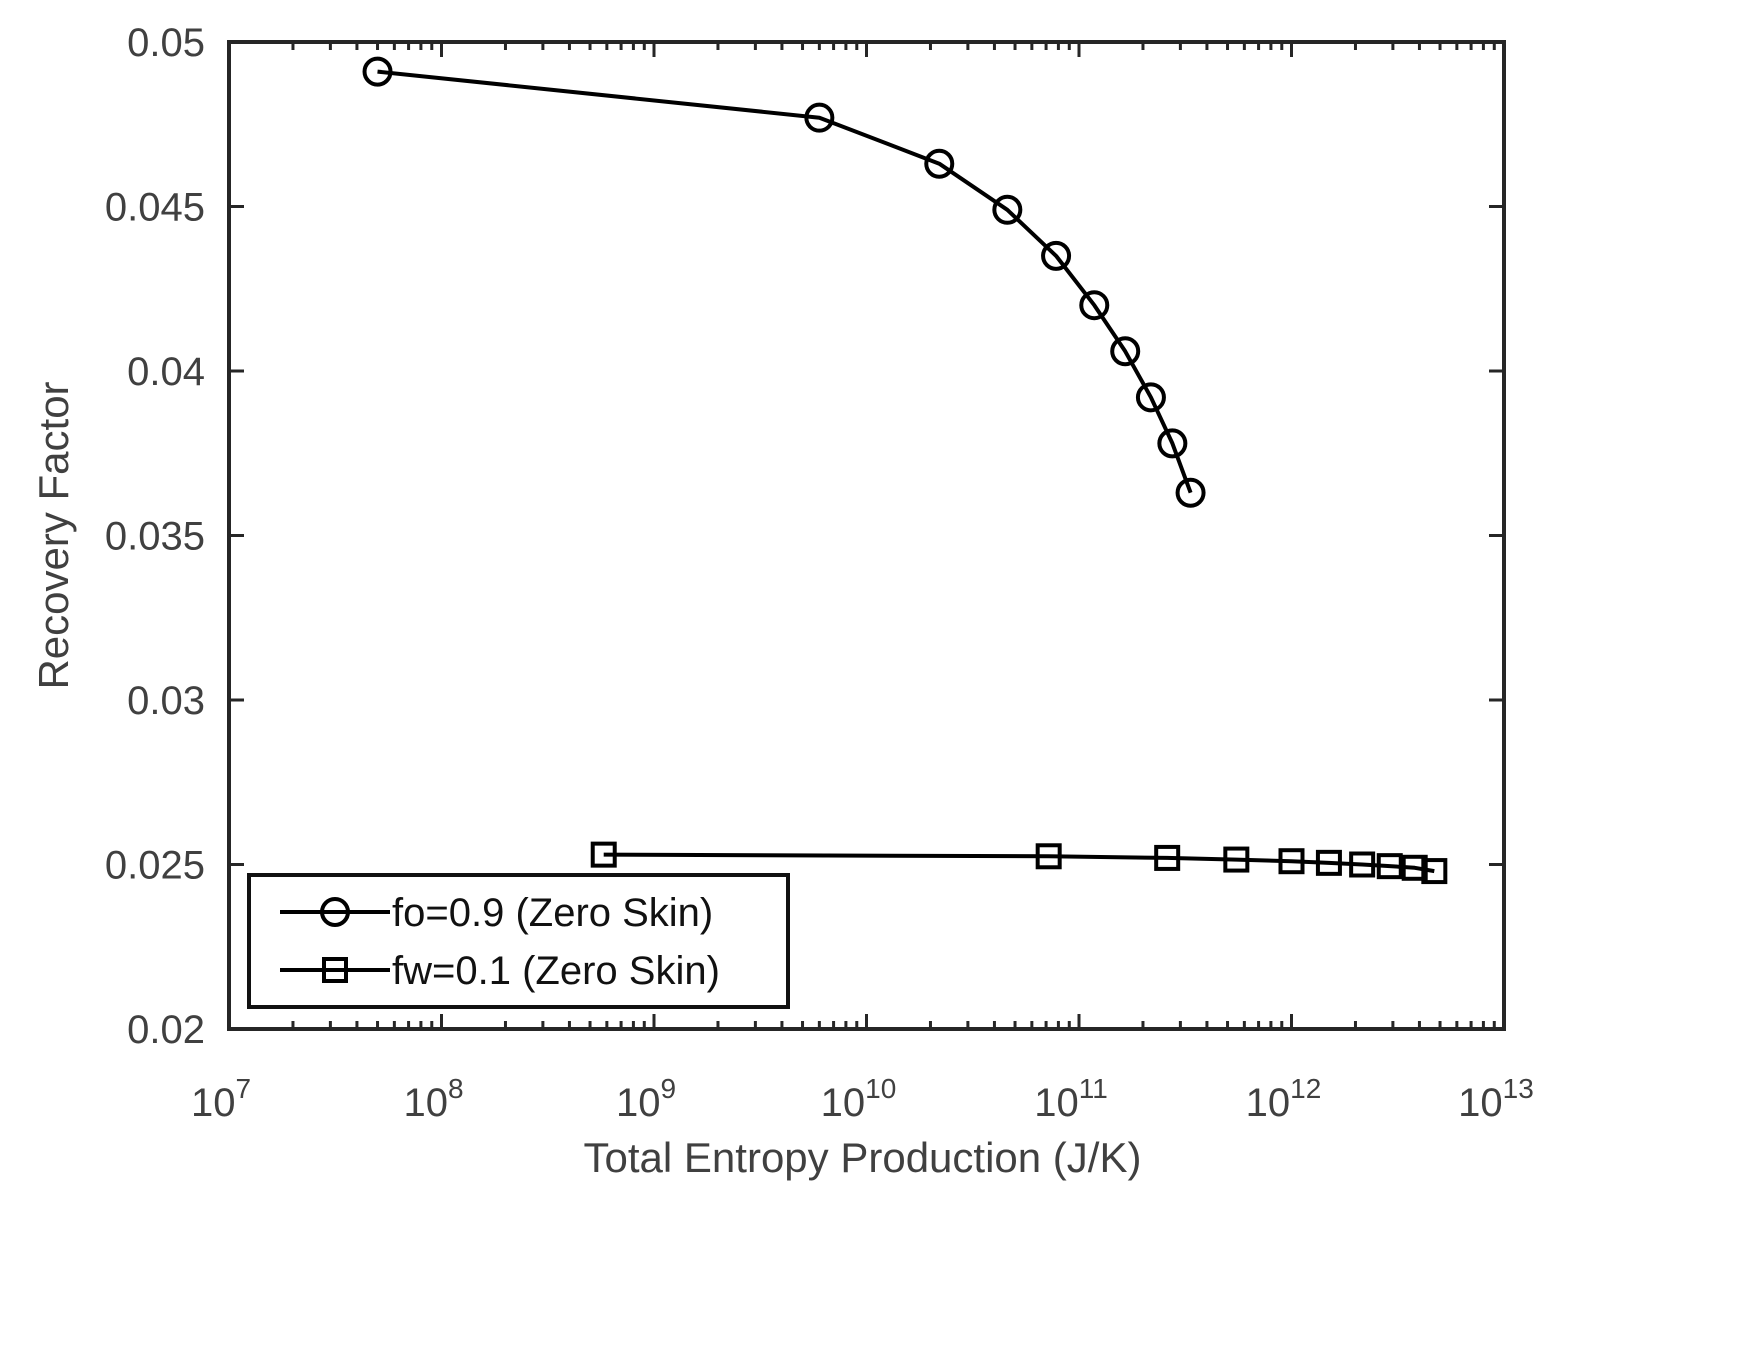  I want to click on y-tick-label: 0.04, so click(166, 372).